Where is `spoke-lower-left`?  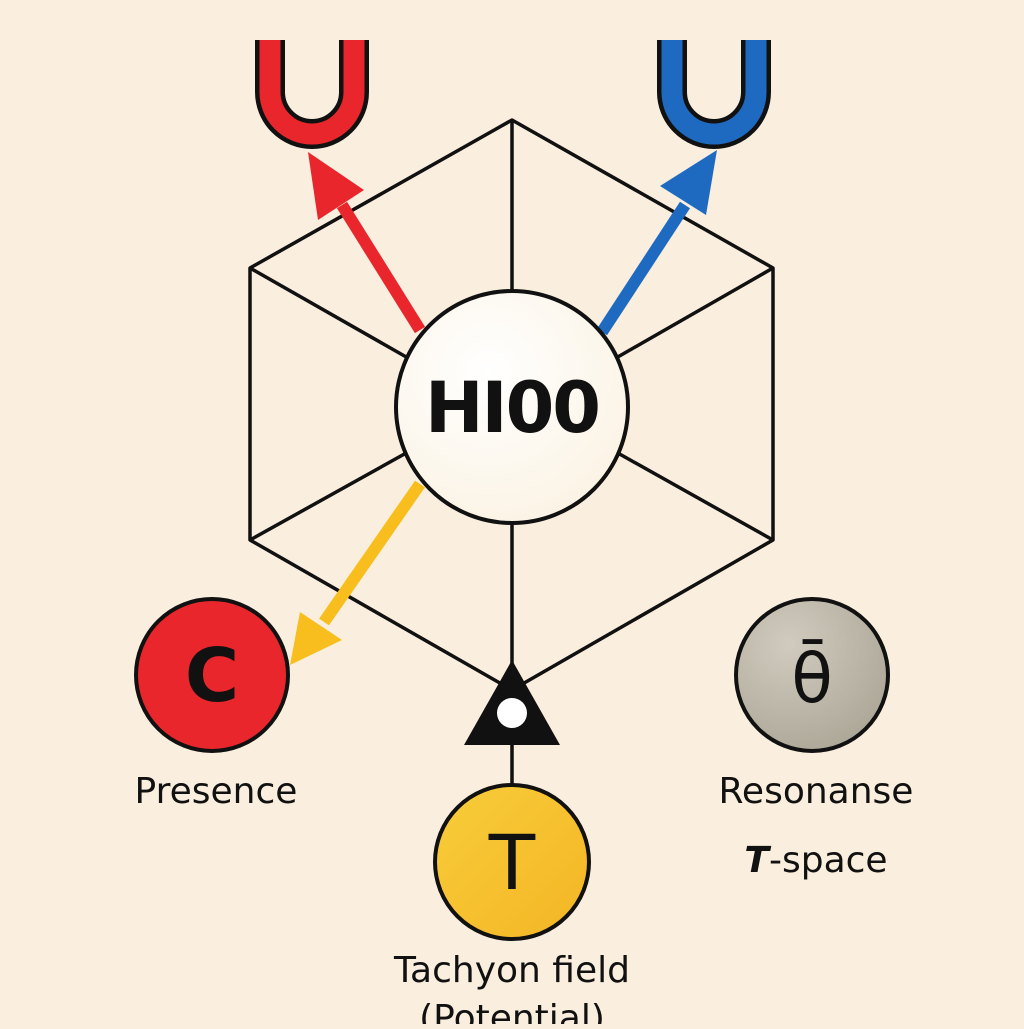 spoke-lower-left is located at coordinates (329, 496).